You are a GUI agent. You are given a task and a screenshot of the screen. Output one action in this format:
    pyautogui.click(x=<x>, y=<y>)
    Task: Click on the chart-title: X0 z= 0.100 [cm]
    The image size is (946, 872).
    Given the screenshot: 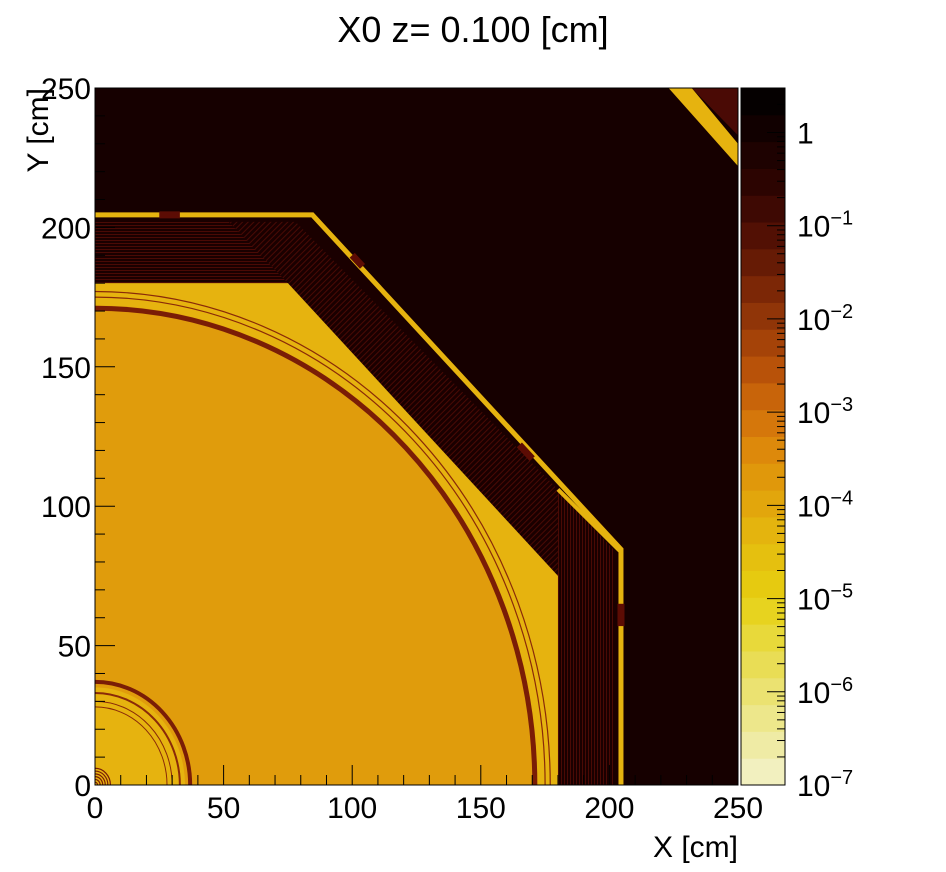 What is the action you would take?
    pyautogui.click(x=472, y=29)
    